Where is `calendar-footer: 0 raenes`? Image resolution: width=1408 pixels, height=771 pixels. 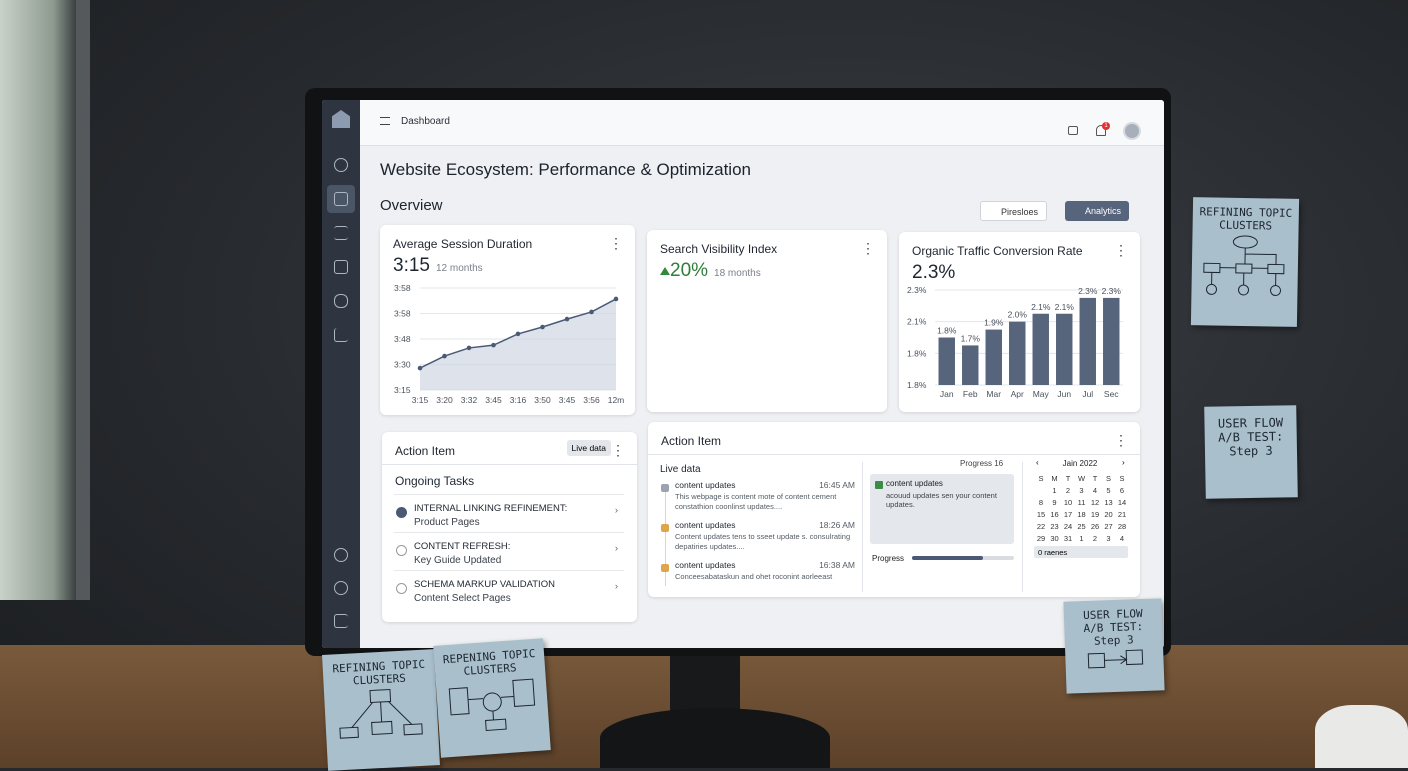
calendar-footer: 0 raenes is located at coordinates (1081, 552).